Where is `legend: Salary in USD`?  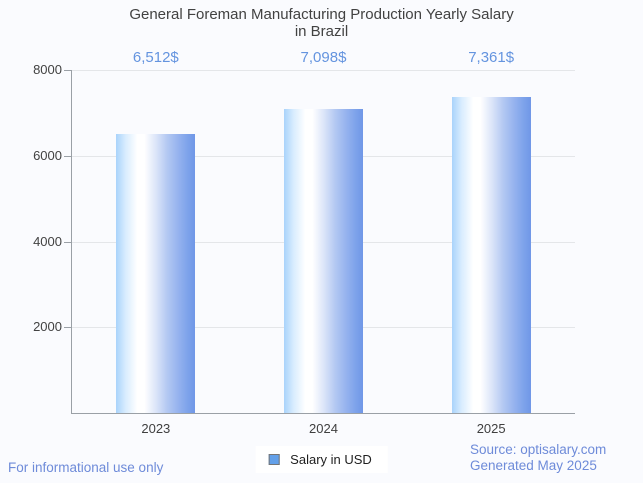 legend: Salary in USD is located at coordinates (321, 459).